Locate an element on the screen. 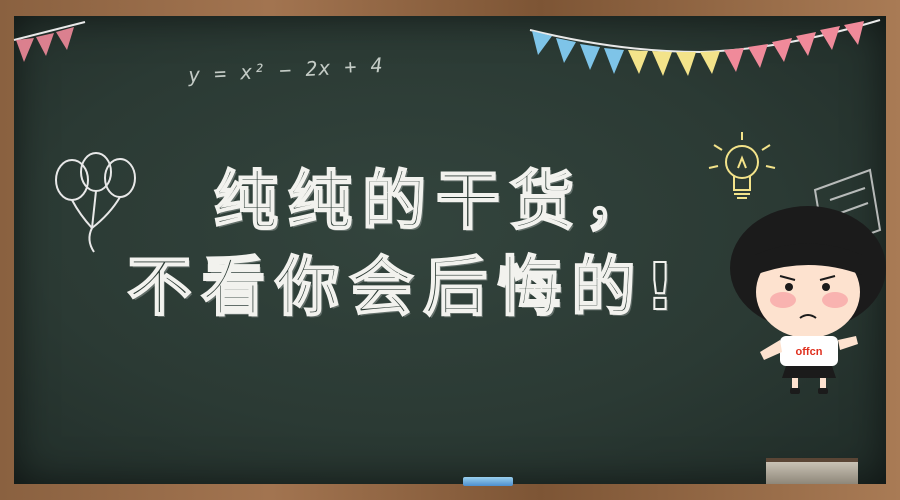 The height and width of the screenshot is (500, 900). headline-line-1: 纯纯的干货， is located at coordinates (435, 202).